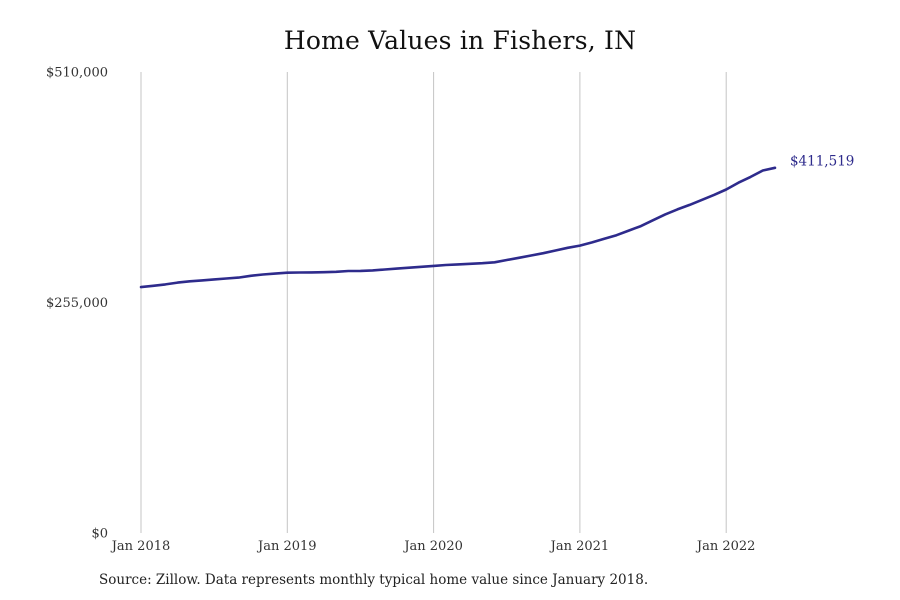  Describe the element at coordinates (99, 534) in the screenshot. I see `y-tick-label: $0` at that location.